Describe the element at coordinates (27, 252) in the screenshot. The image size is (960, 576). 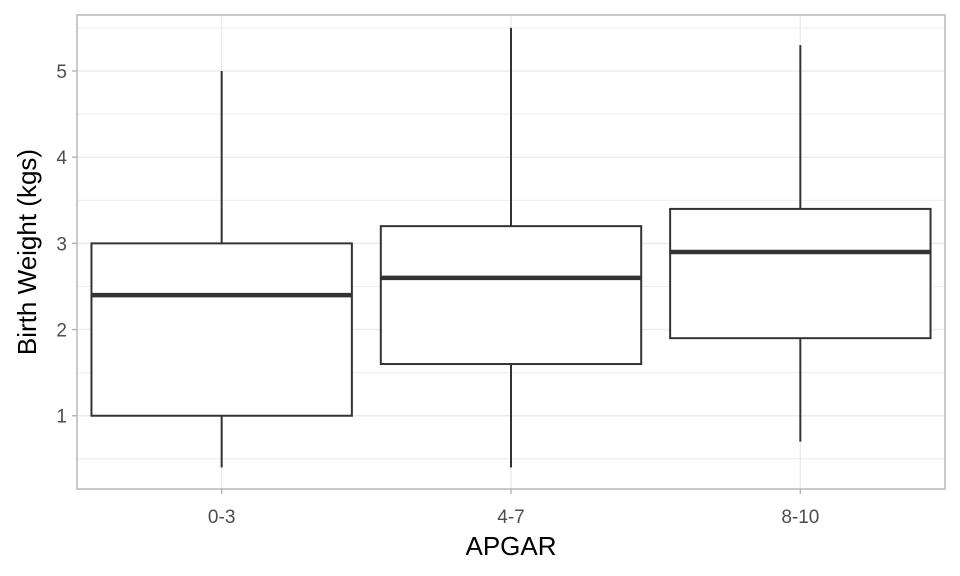
I see `y-axis-title: Birth Weight (kgs)` at that location.